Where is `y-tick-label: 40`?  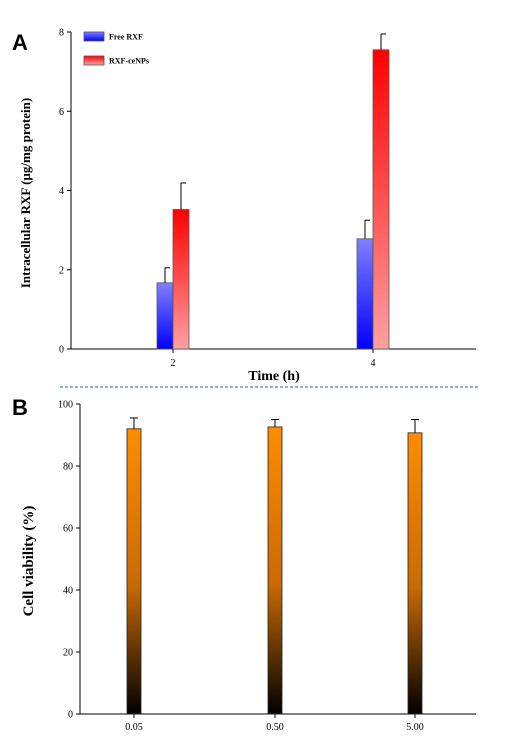
y-tick-label: 40 is located at coordinates (68, 591).